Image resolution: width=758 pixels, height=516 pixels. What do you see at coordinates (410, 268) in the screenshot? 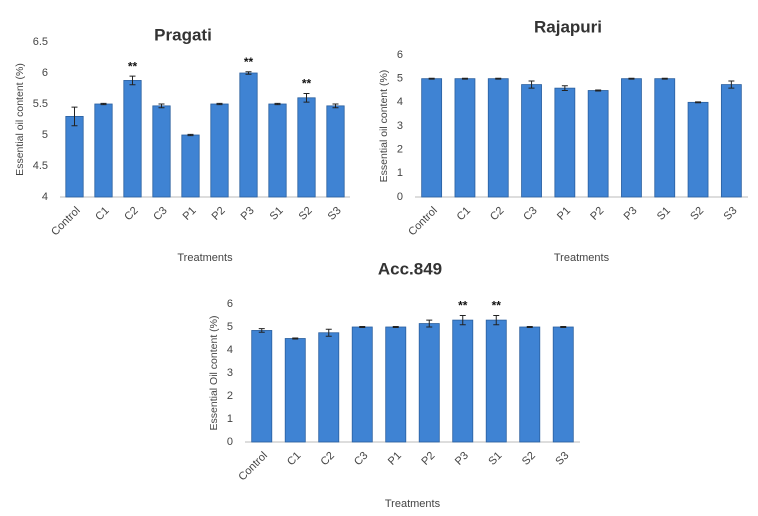
I see `chart-title: Acc.849` at bounding box center [410, 268].